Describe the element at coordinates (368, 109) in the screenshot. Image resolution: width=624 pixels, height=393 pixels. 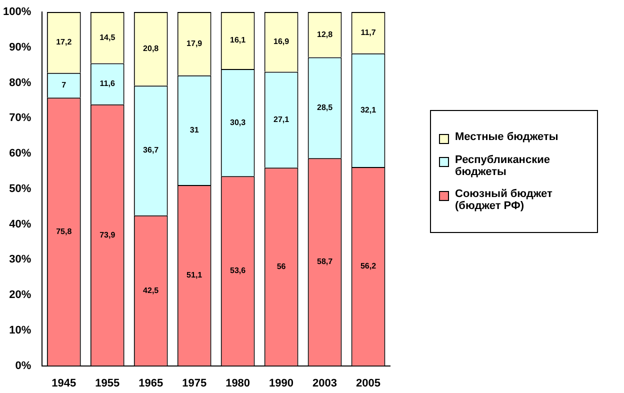
I see `data-label: 32,1` at that location.